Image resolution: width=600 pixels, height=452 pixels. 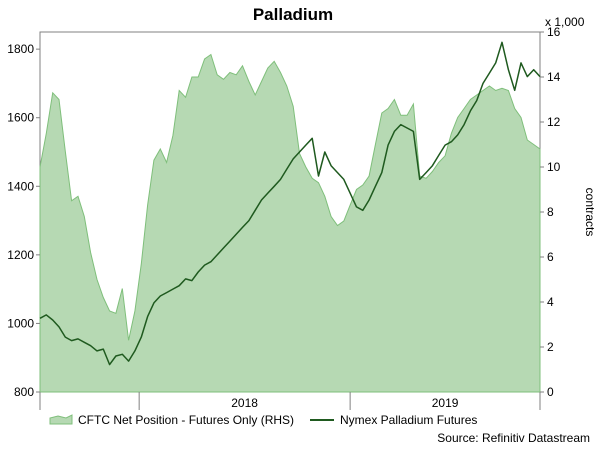 I want to click on left-axis-tick-label: 1000, so click(x=20, y=323).